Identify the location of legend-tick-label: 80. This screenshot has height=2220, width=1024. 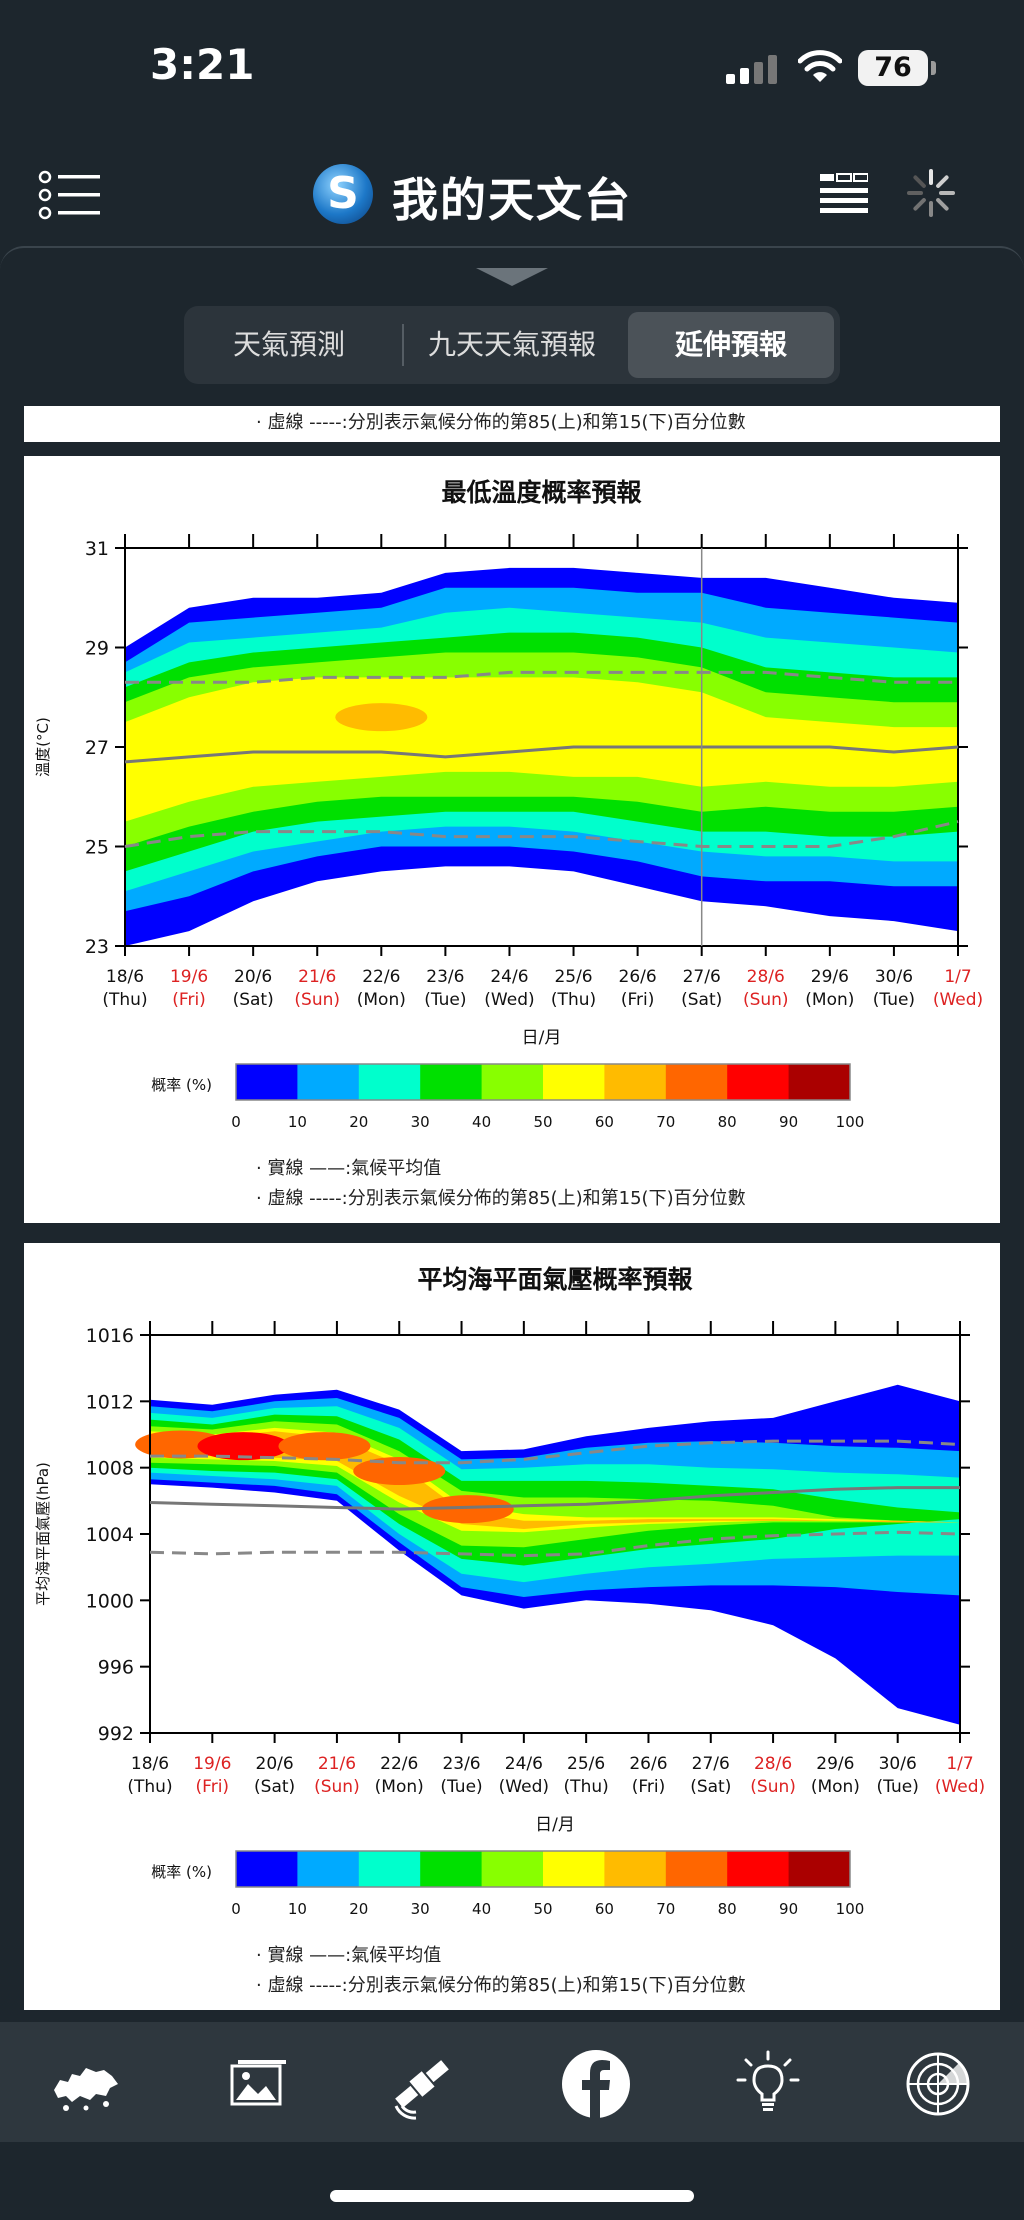
(727, 1122).